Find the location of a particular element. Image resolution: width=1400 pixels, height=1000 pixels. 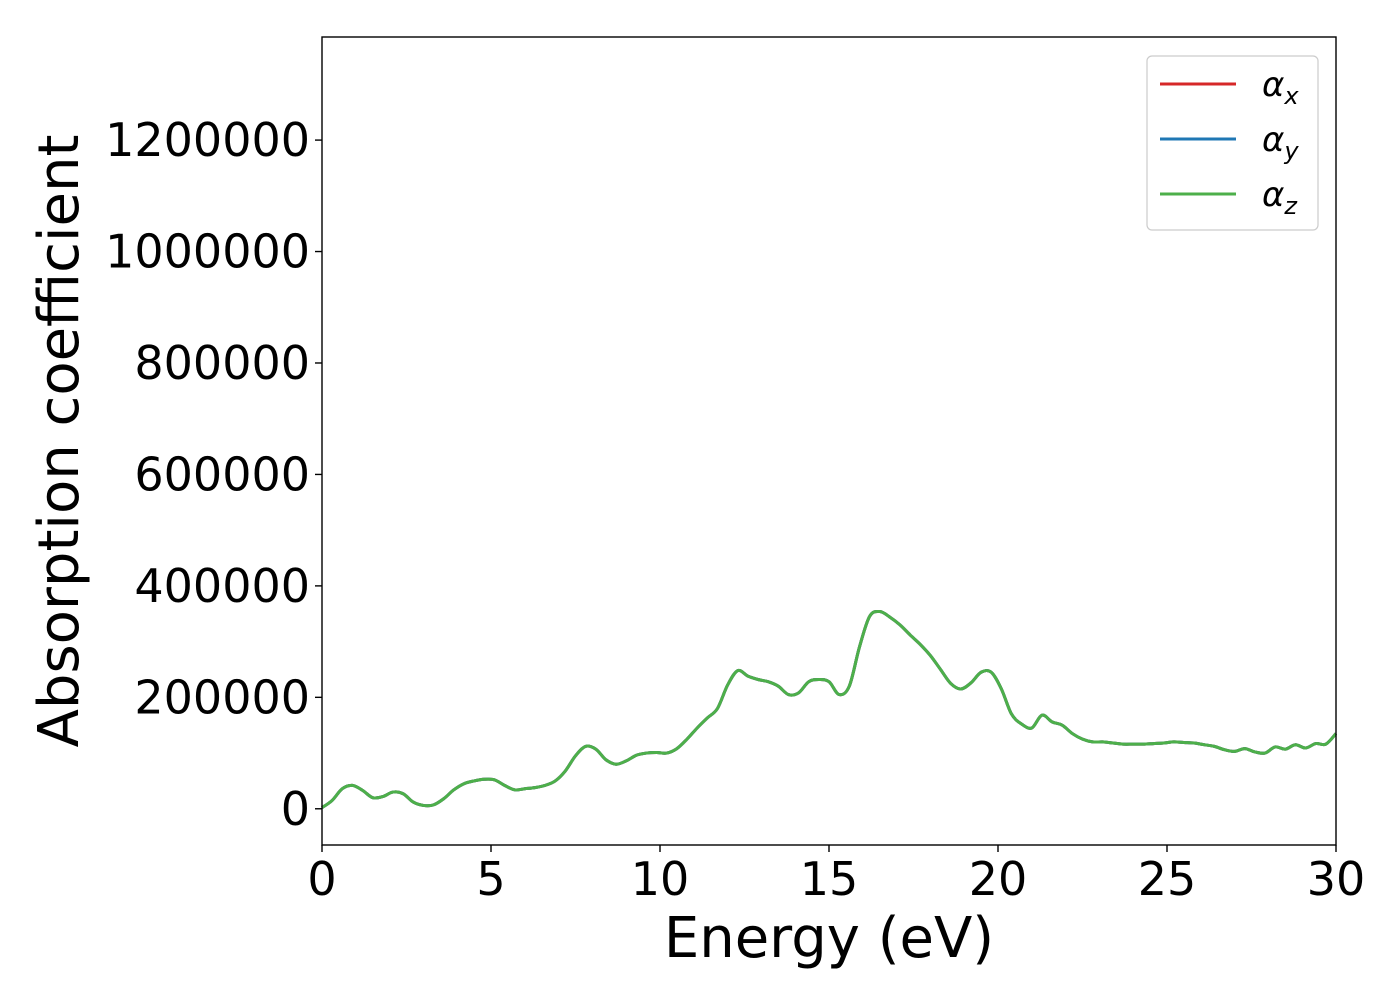

legend-label: αz is located at coordinates (1280, 197).